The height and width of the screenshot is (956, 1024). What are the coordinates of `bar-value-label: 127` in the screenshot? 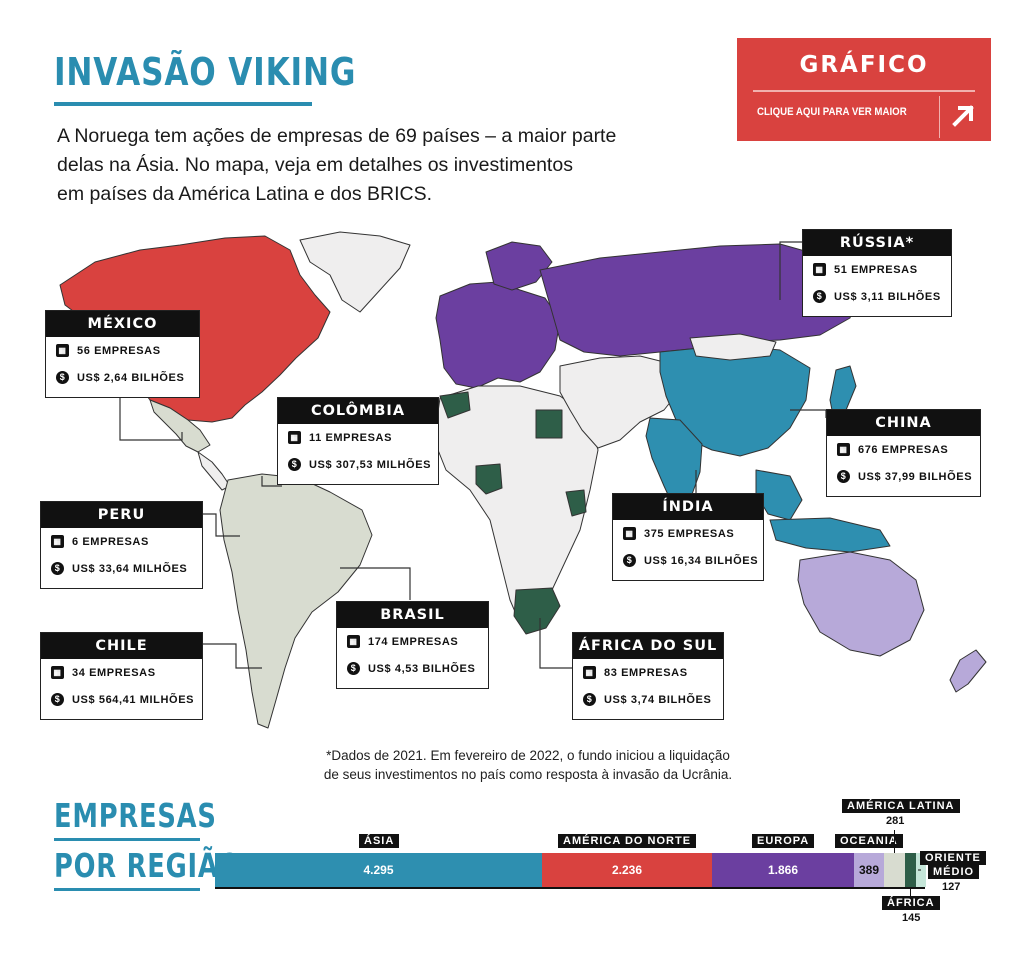 It's located at (951, 887).